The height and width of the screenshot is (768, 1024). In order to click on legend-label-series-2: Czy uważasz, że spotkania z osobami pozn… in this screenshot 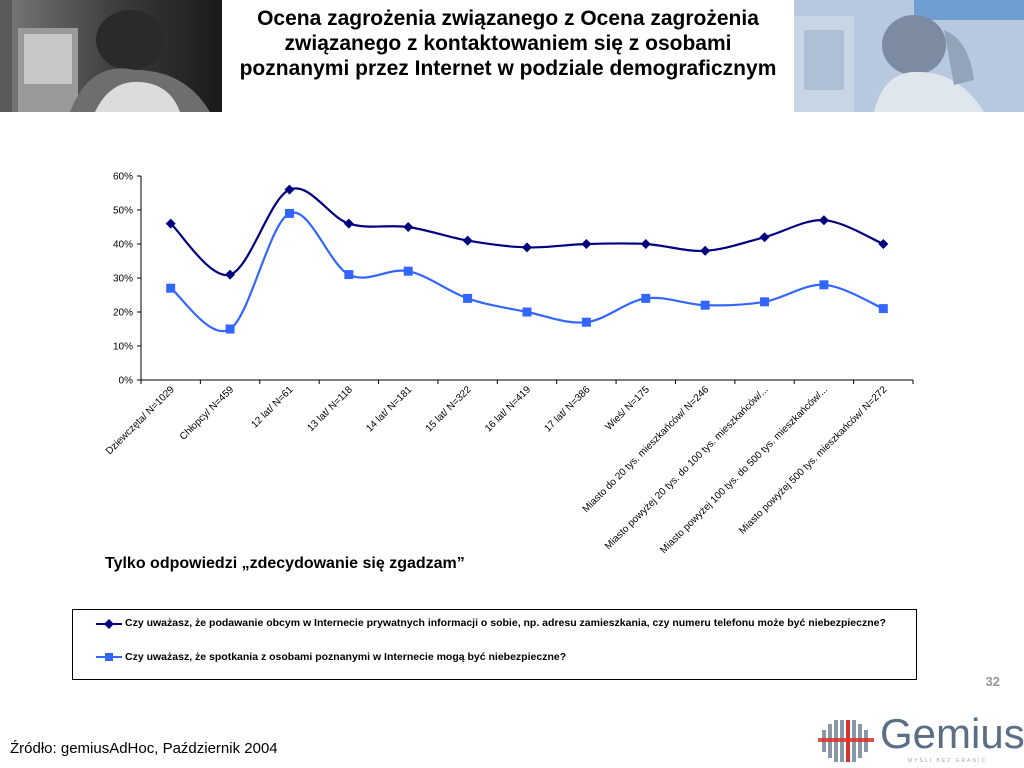, I will do `click(346, 657)`.